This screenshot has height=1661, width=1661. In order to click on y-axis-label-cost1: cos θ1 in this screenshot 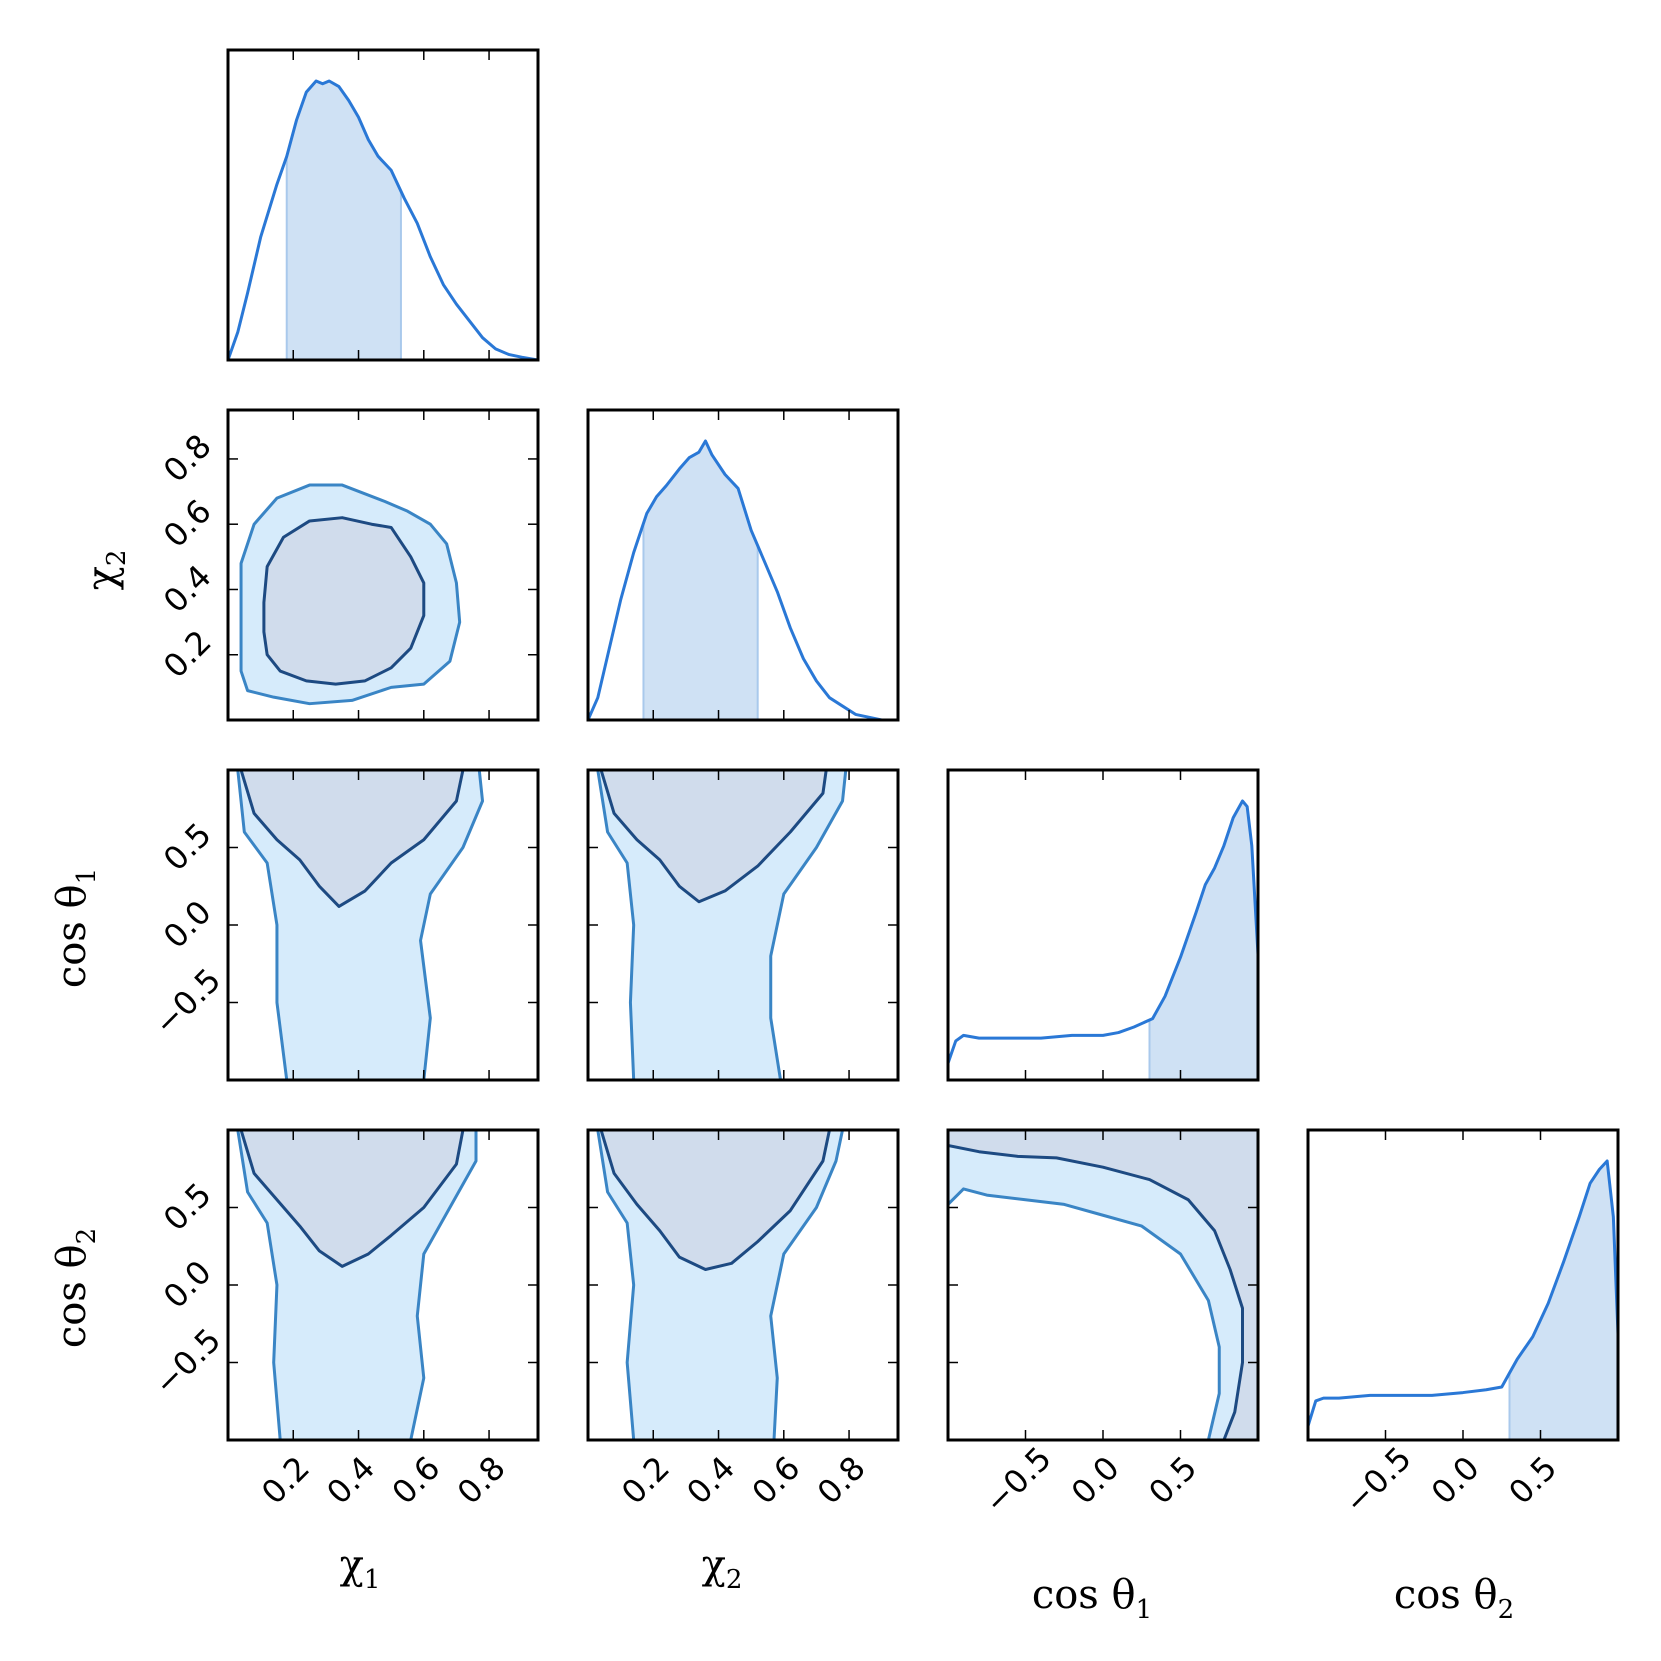, I will do `click(75, 928)`.